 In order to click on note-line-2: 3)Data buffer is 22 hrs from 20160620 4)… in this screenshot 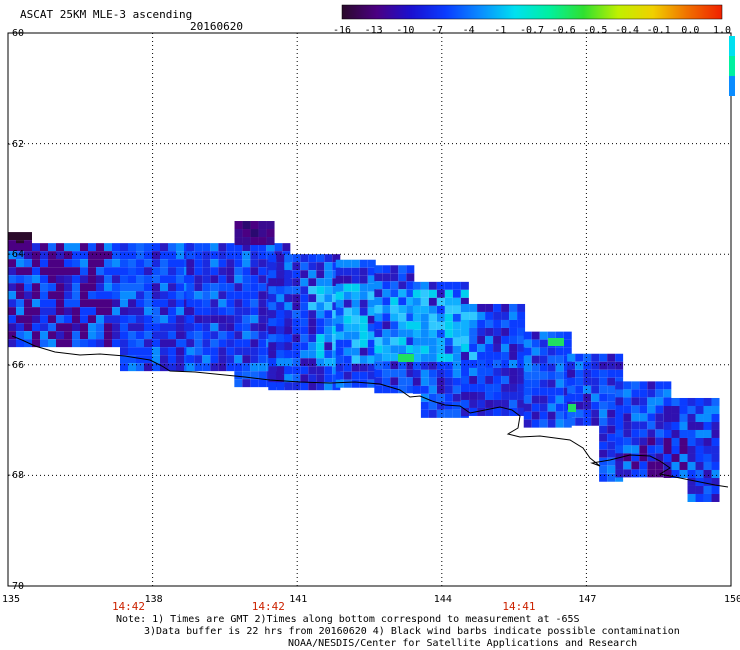, I will do `click(412, 631)`.